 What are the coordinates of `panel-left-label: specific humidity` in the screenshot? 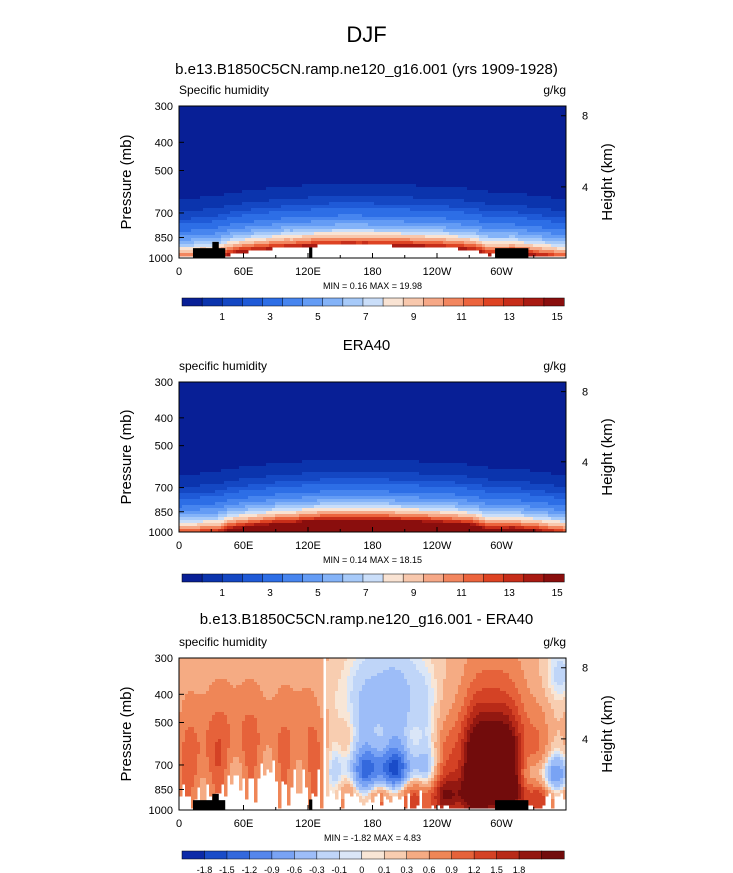 It's located at (223, 642).